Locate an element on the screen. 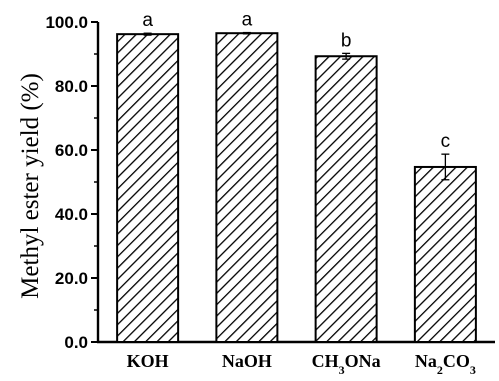  significance-letter: b is located at coordinates (346, 40).